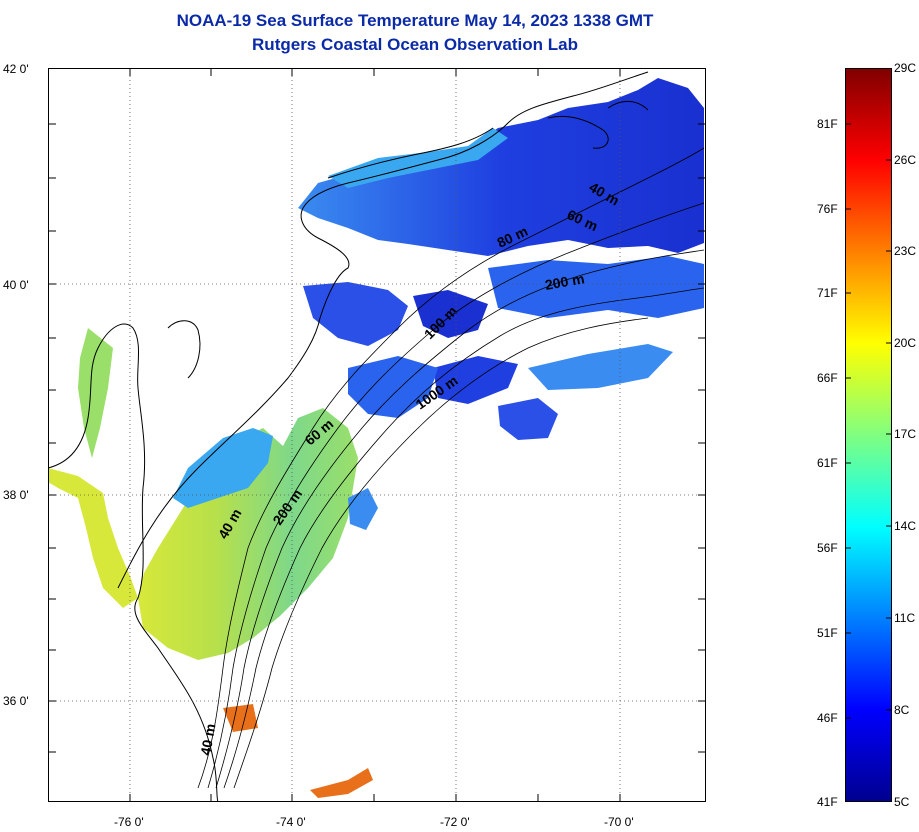 This screenshot has height=832, width=919. What do you see at coordinates (827, 124) in the screenshot?
I see `colorbar-f-label: 81F` at bounding box center [827, 124].